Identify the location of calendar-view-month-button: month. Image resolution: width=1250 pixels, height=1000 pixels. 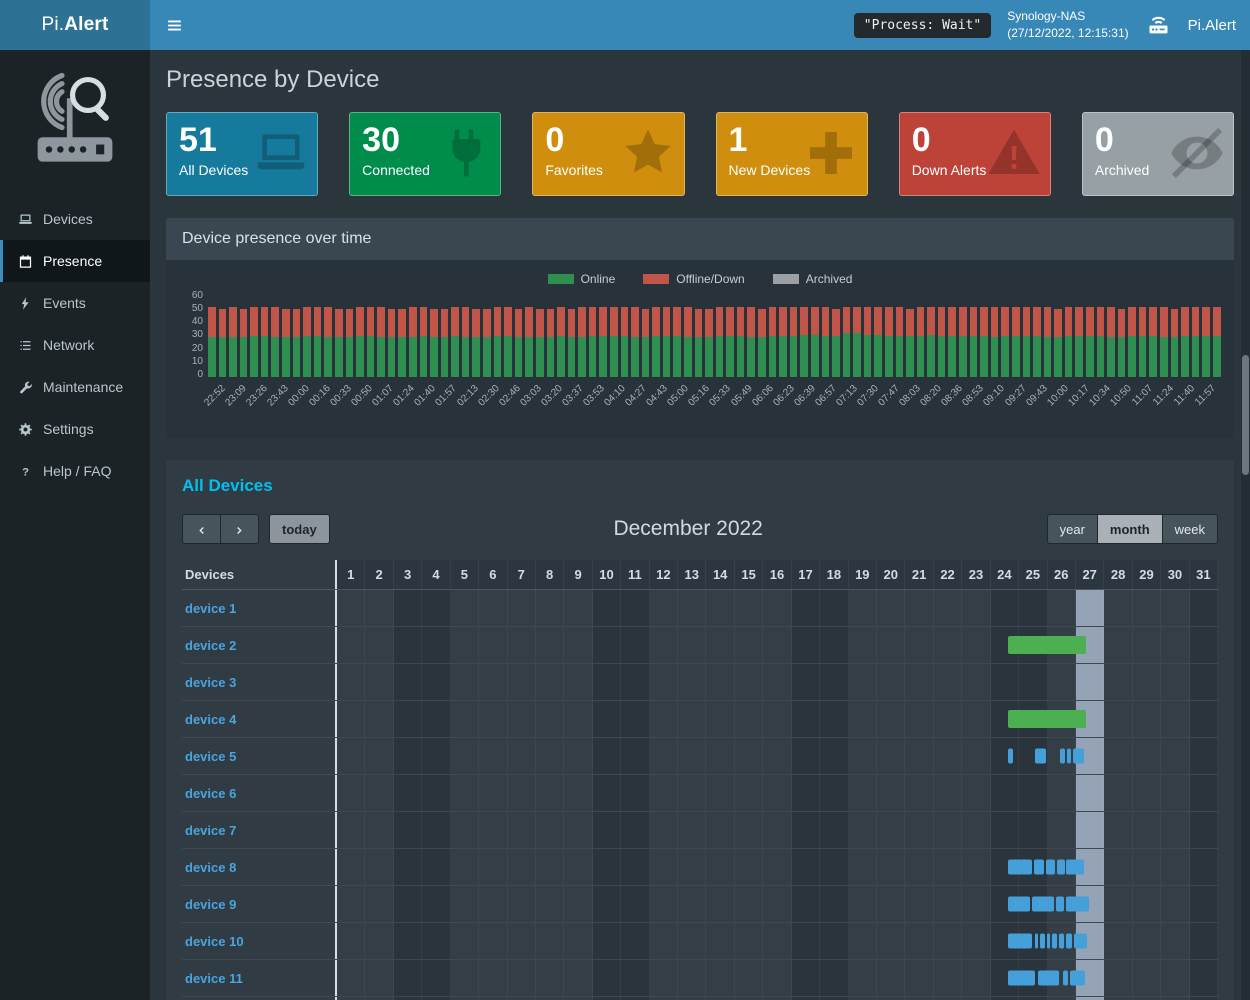
(1130, 529).